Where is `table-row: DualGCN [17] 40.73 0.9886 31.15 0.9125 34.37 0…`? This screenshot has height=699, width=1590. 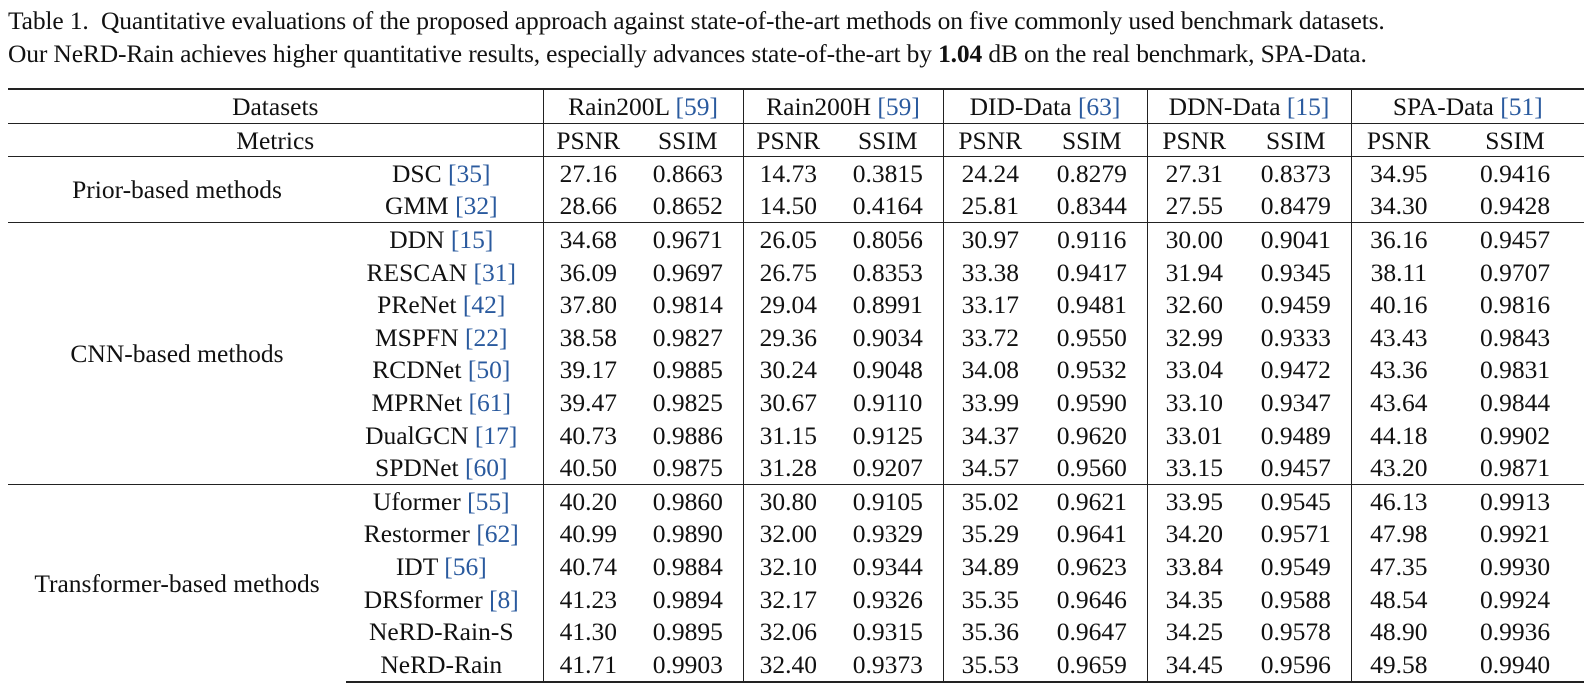 table-row: DualGCN [17] 40.73 0.9886 31.15 0.9125 34.37 0… is located at coordinates (796, 435).